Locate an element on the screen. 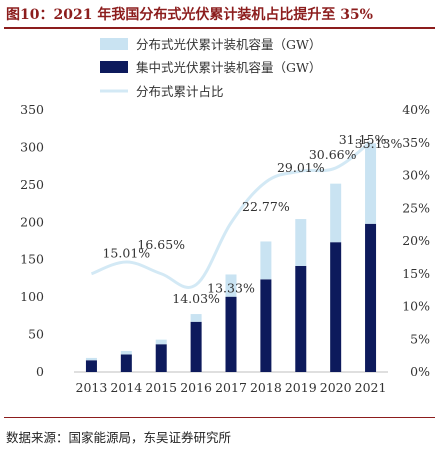 The width and height of the screenshot is (439, 450). x-tick-label: 2021 is located at coordinates (371, 387).